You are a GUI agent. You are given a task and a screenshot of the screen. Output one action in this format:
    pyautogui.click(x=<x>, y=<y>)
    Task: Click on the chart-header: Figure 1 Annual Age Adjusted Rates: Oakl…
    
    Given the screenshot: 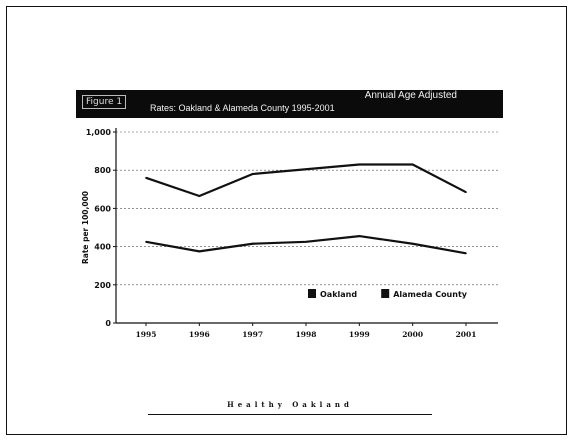 What is the action you would take?
    pyautogui.click(x=289, y=104)
    